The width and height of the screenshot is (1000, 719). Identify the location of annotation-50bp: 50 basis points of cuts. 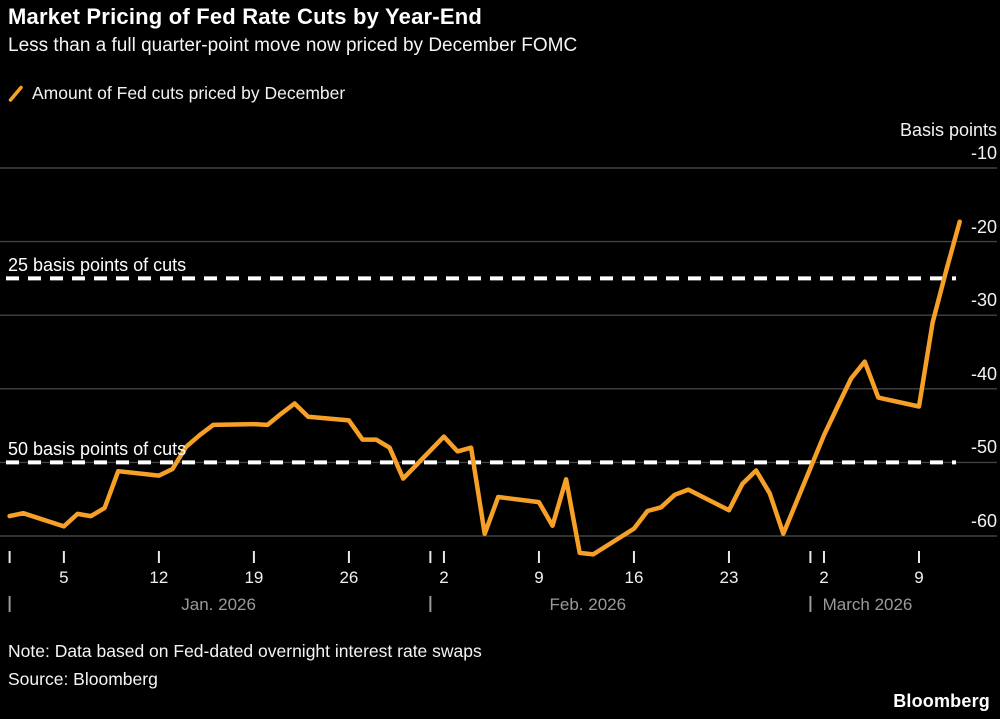
(97, 449).